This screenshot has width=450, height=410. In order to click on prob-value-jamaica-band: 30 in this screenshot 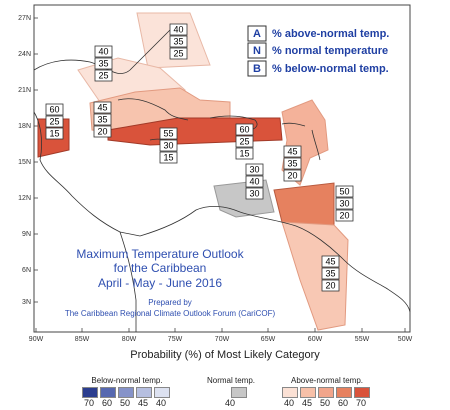, I will do `click(168, 146)`.